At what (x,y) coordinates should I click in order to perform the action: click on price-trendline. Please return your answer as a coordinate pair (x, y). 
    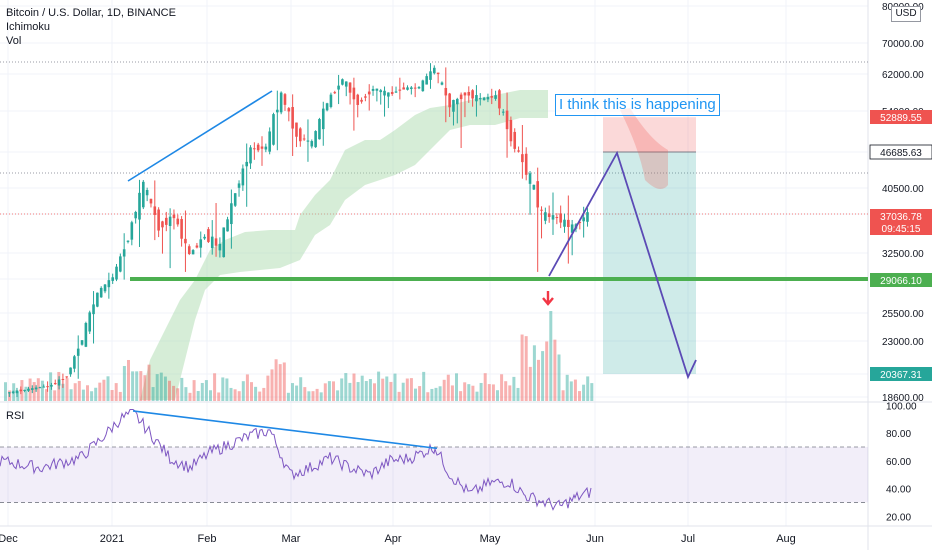
    Looking at the image, I should click on (200, 136).